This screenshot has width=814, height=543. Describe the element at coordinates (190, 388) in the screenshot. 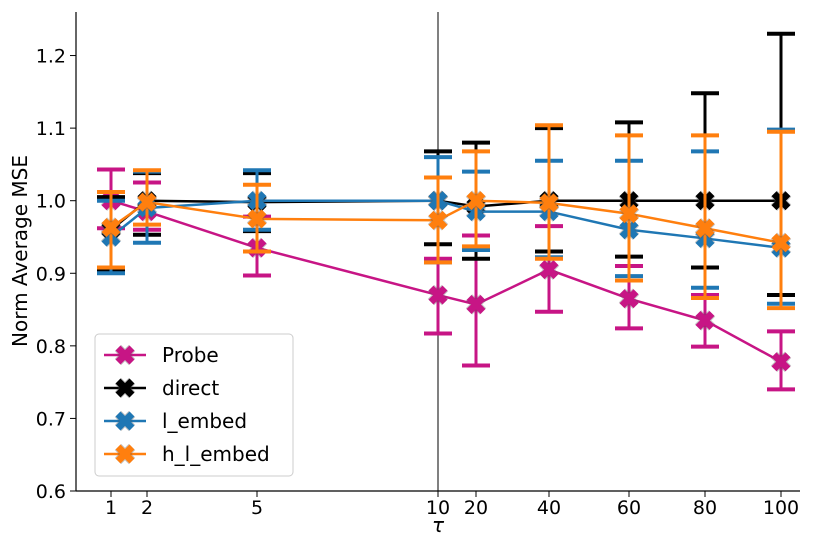

I see `legend-label: direct` at that location.